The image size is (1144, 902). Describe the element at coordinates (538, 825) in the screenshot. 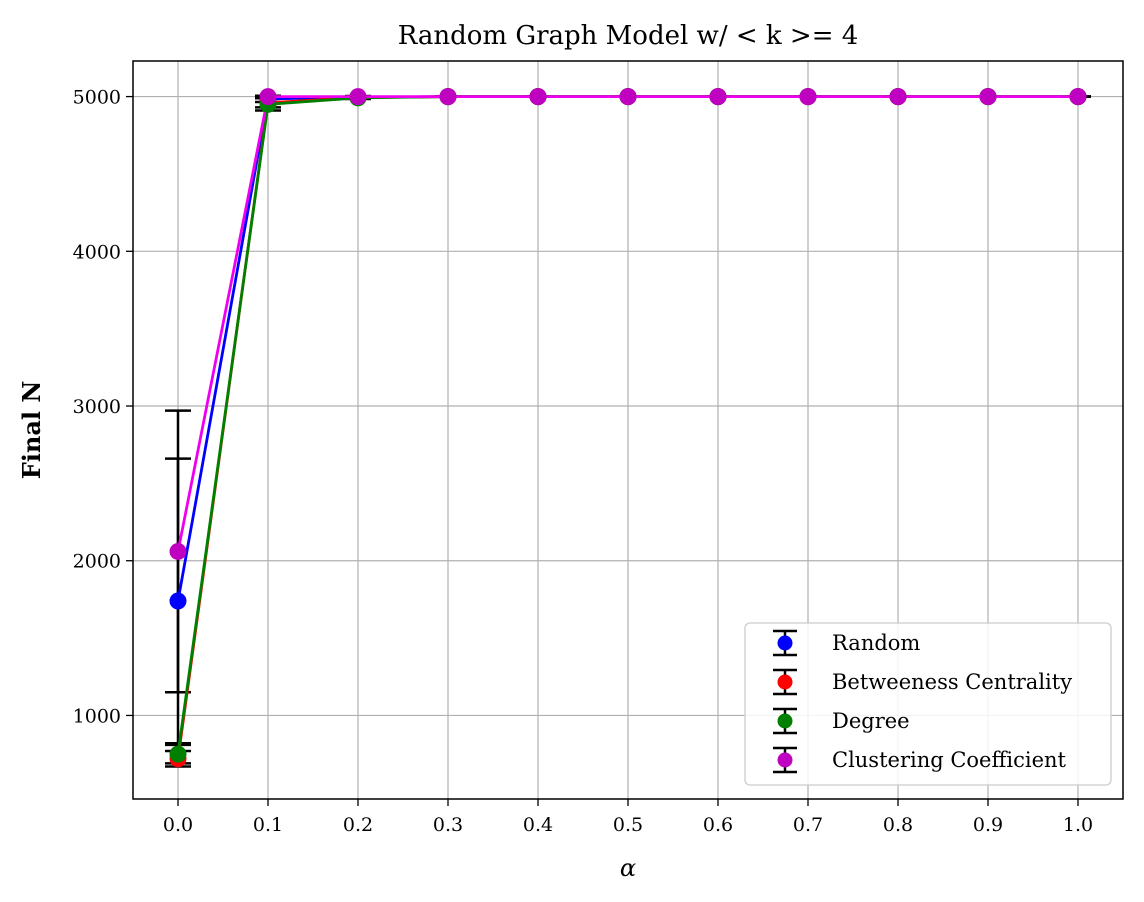

I see `x-tick-label: 0.4` at that location.